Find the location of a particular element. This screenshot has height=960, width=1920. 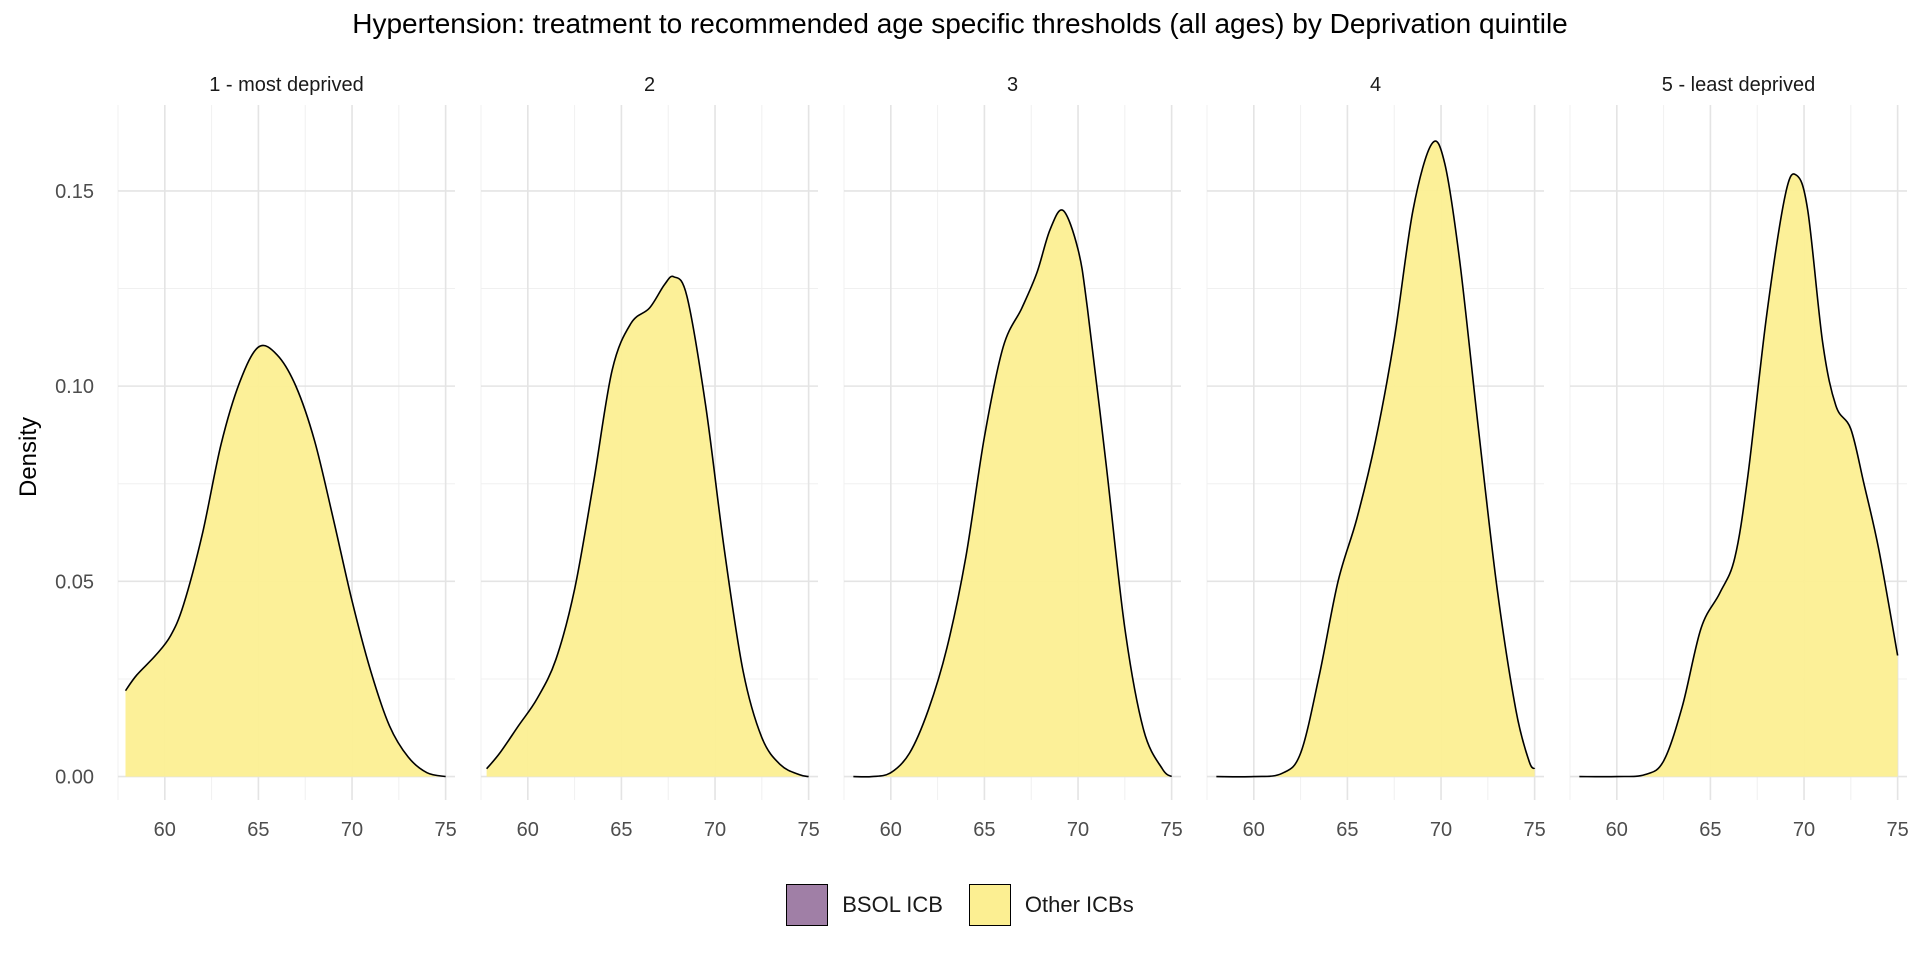

legend-item-bsol: BSOL ICB is located at coordinates (864, 905).